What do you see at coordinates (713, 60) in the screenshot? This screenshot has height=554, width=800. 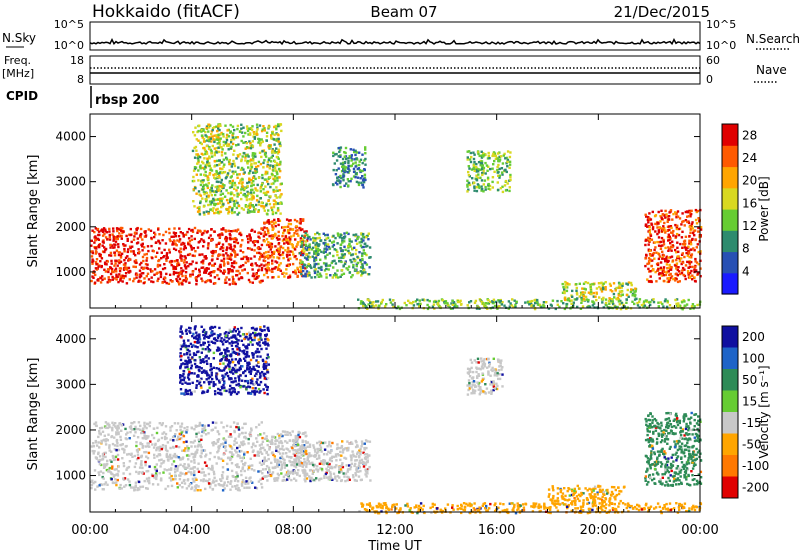 I see `freq-right-tick-top: 60` at bounding box center [713, 60].